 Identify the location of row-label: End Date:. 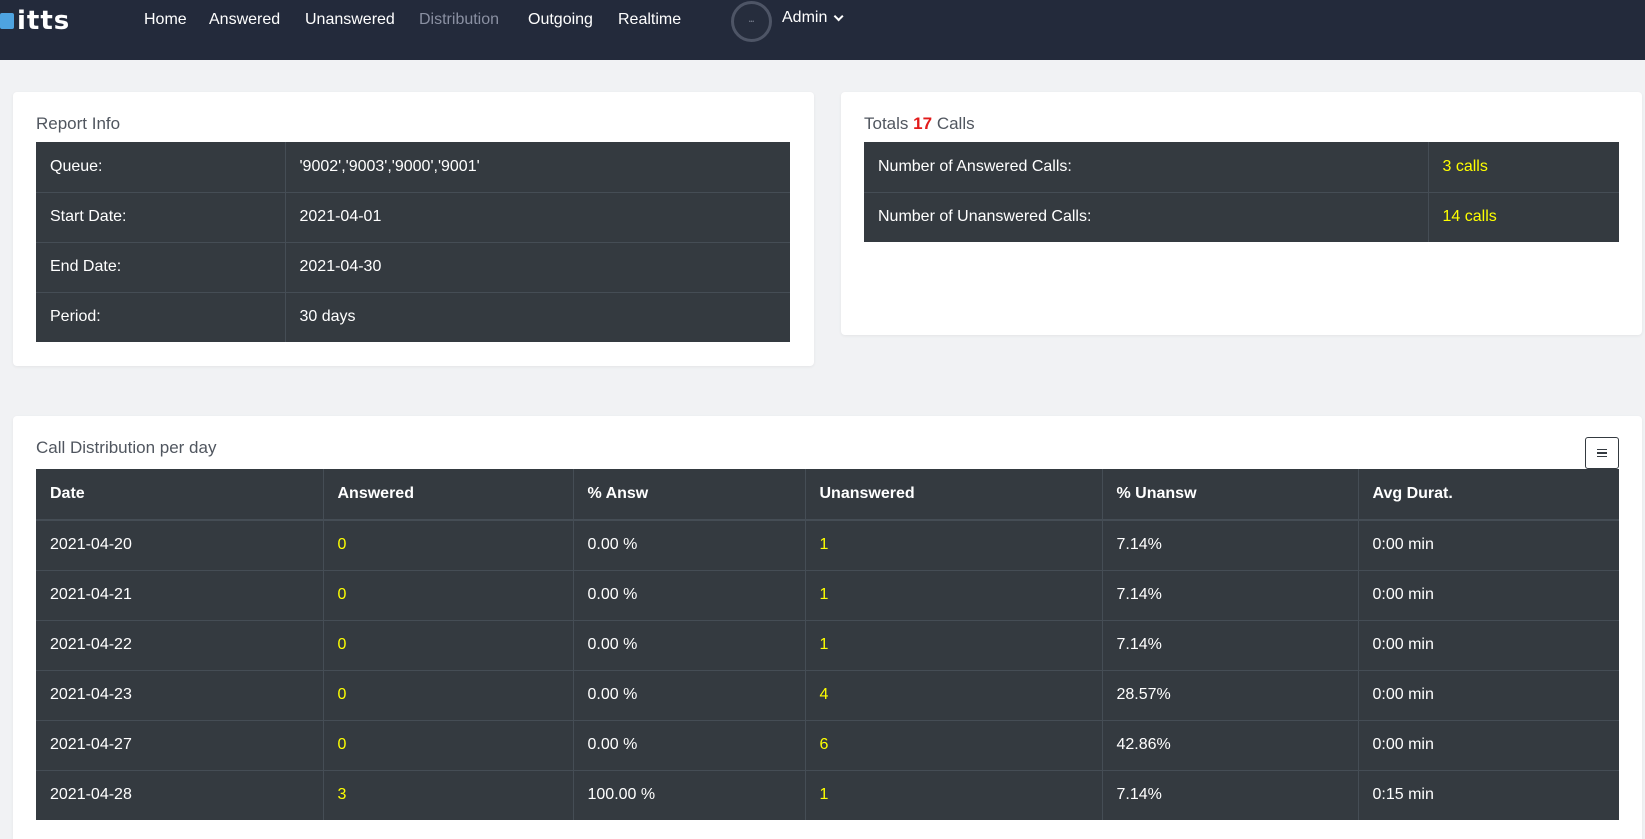
(160, 266).